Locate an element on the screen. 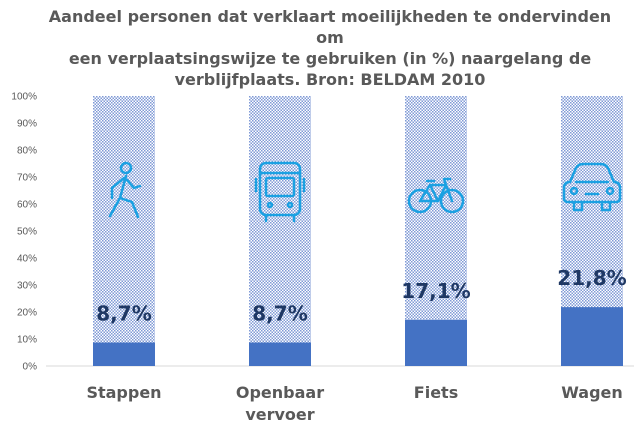  category-labels: Stappen Openbaar vervoer Fiets Wagen is located at coordinates (354, 403).